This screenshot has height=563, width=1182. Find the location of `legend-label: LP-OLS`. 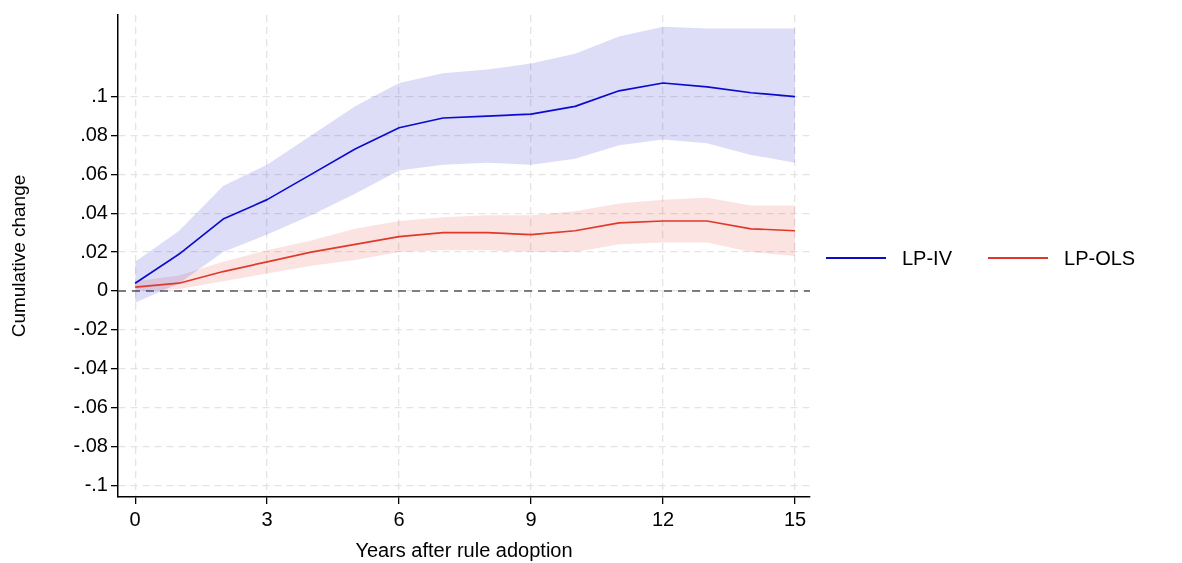

legend-label: LP-OLS is located at coordinates (1100, 258).